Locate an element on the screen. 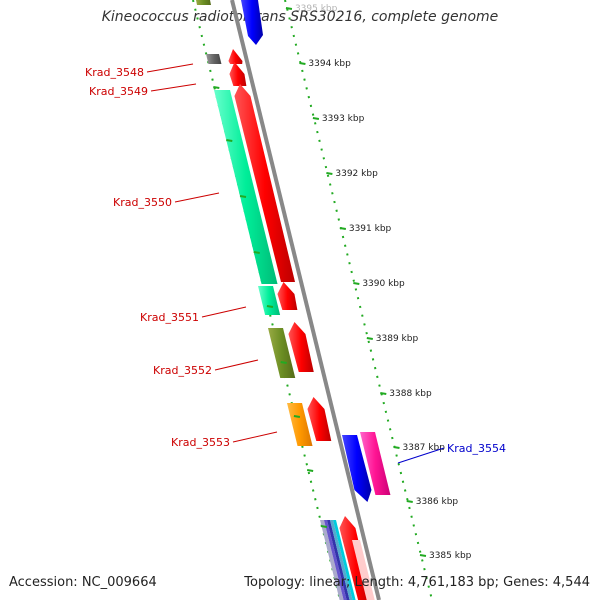  gene-label: Krad_3550 is located at coordinates (142, 202).